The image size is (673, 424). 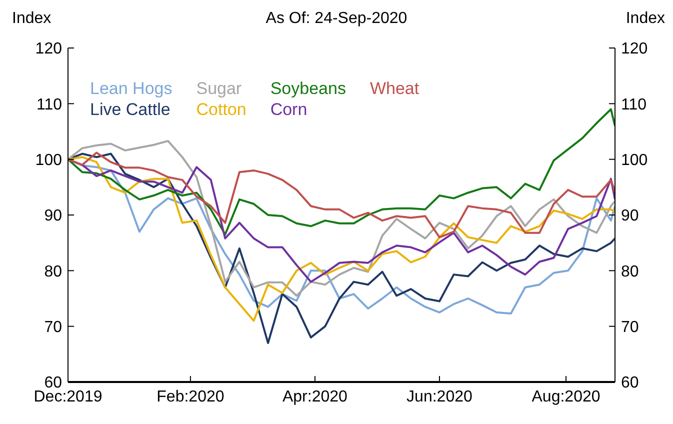 What do you see at coordinates (190, 397) in the screenshot?
I see `x-tick-label: Feb:2020` at bounding box center [190, 397].